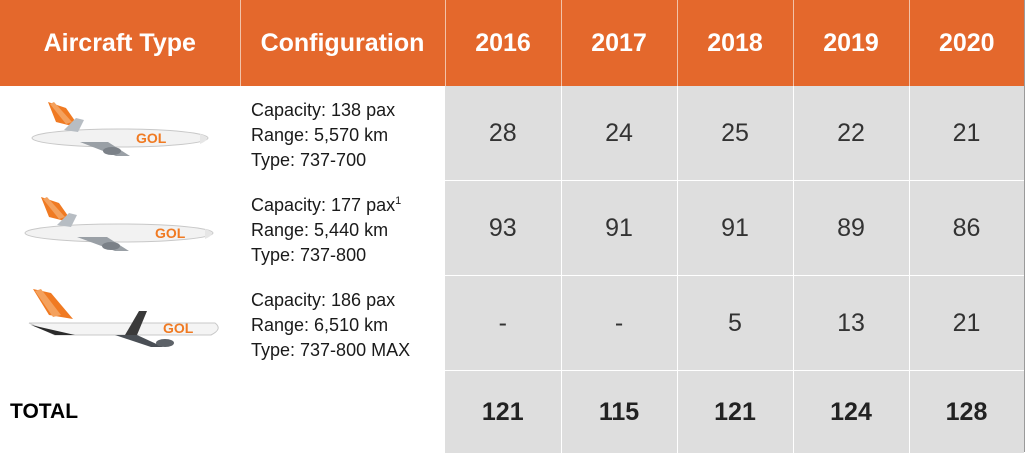  I want to click on total-2019: 124, so click(851, 412).